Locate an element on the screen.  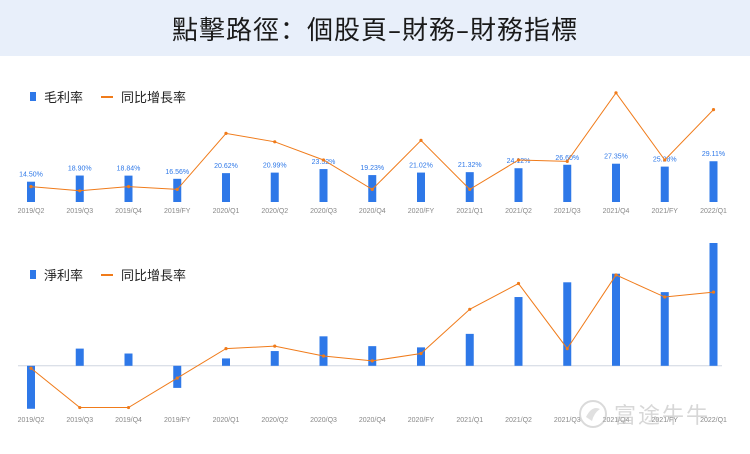
gross-data-label: 24.12% is located at coordinates (519, 161).